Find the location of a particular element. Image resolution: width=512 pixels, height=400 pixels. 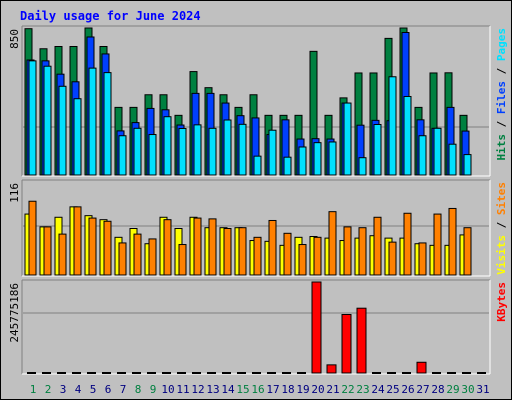

day-label-17: 17 is located at coordinates (272, 389).